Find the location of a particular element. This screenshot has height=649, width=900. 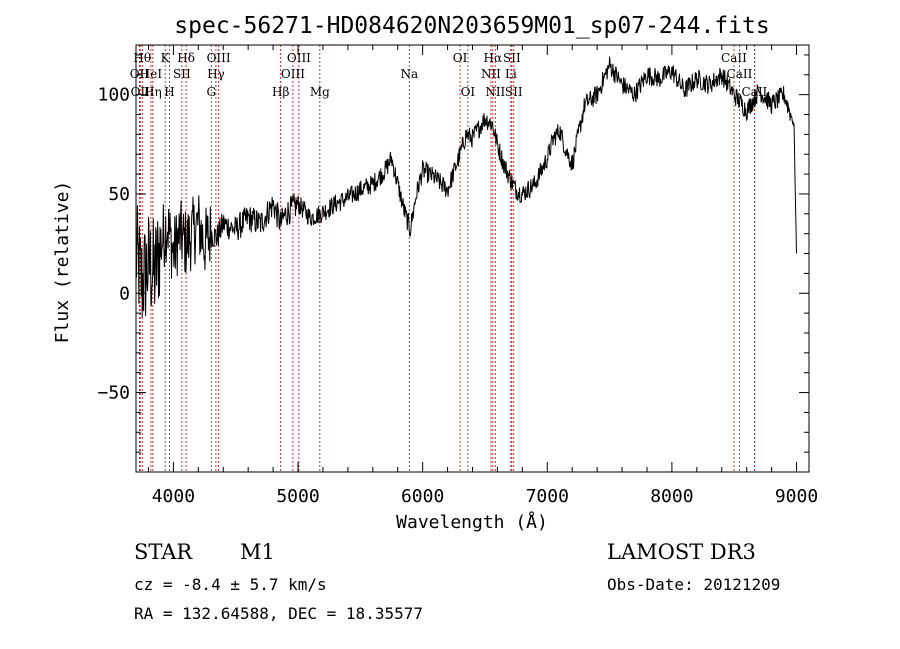

marker-label-g: G is located at coordinates (211, 92).